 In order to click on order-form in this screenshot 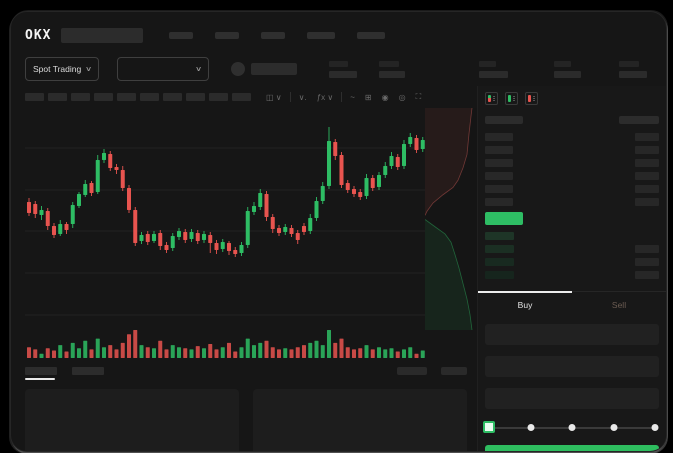, I will do `click(572, 362)`.